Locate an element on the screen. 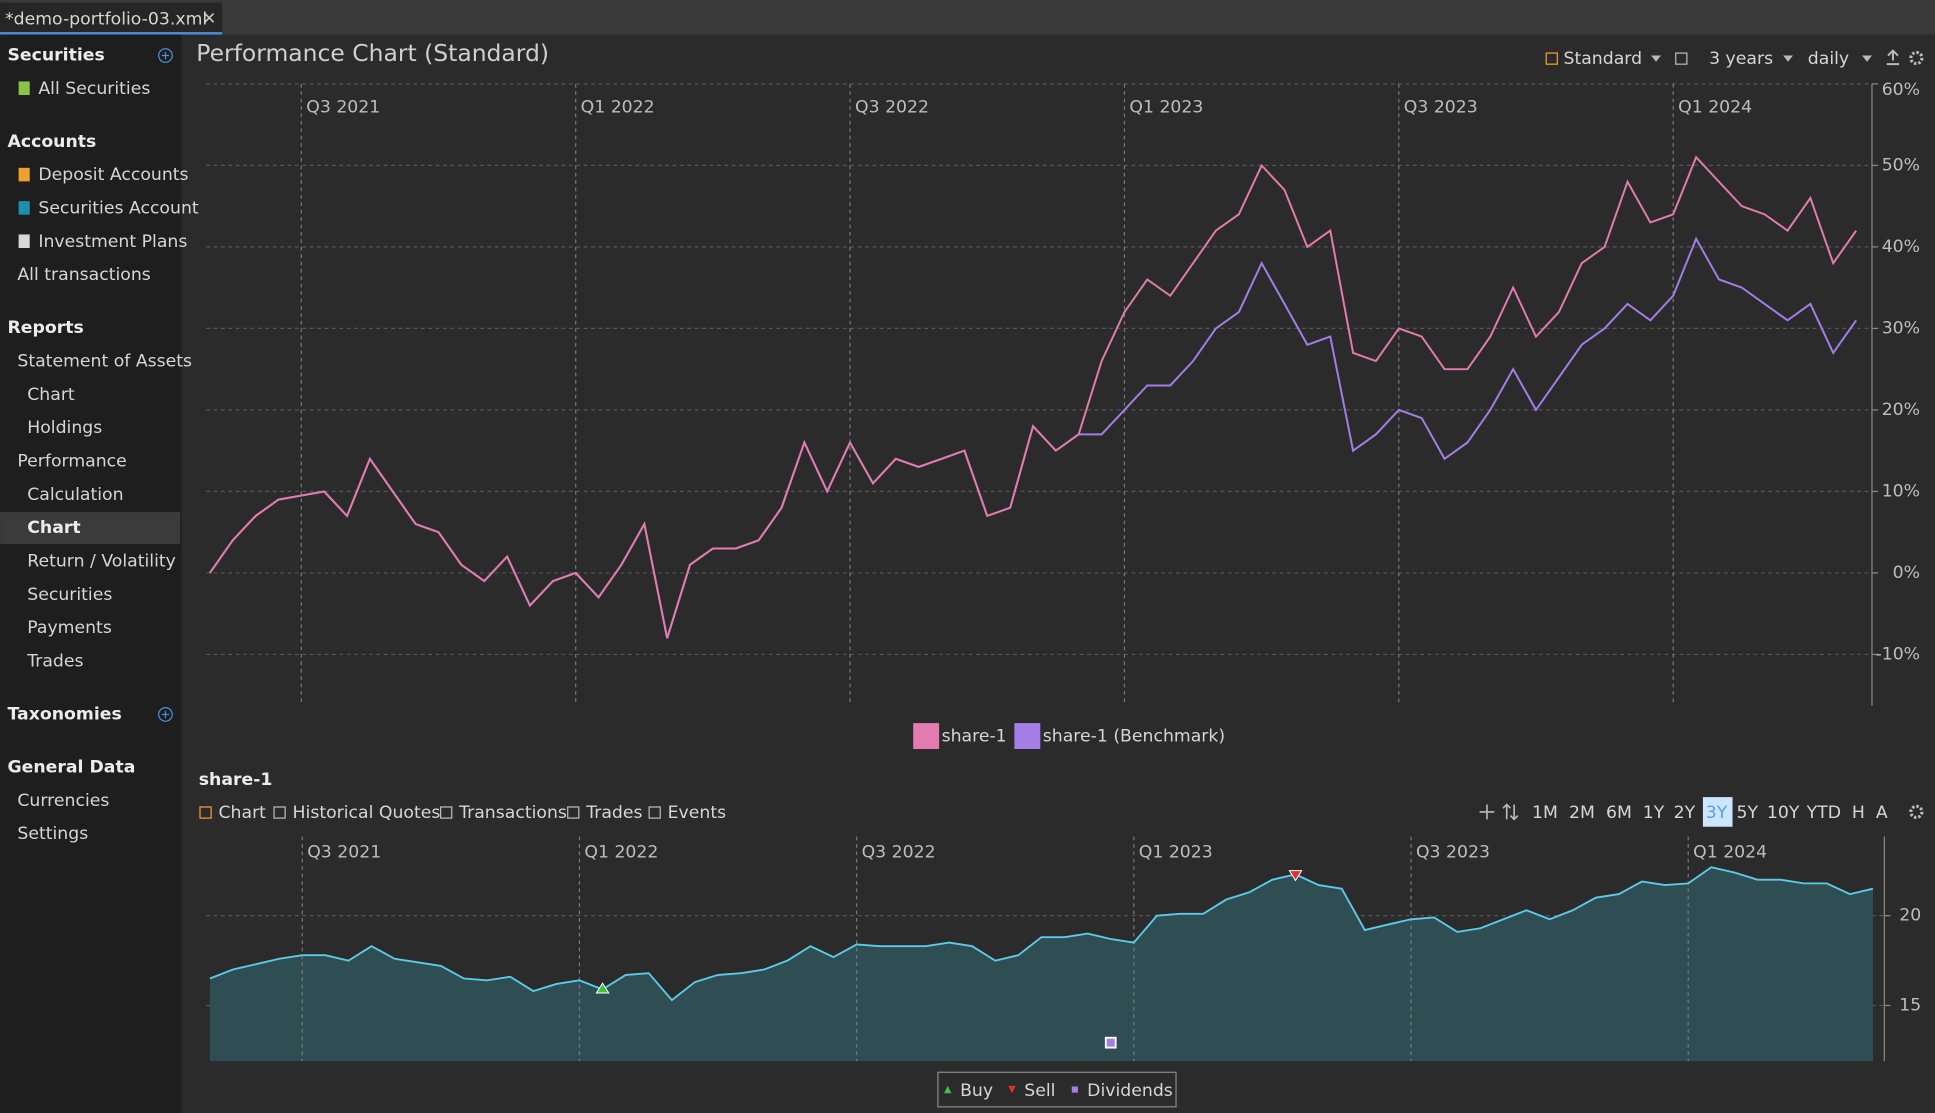 This screenshot has width=1935, height=1113. crosshair-button is located at coordinates (1487, 812).